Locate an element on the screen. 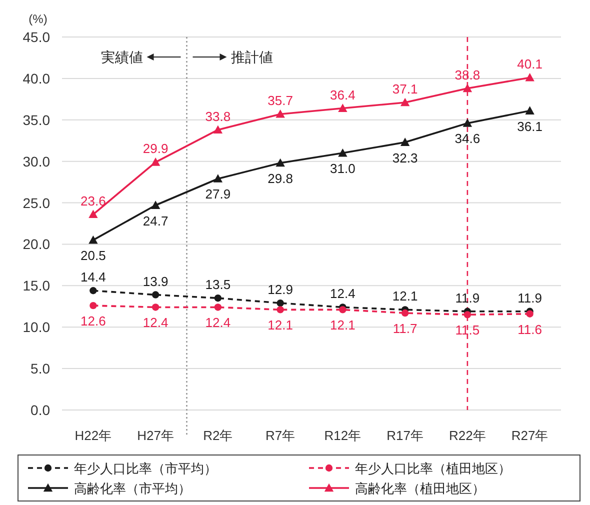  y-tick-label: 25.0 is located at coordinates (36, 202).